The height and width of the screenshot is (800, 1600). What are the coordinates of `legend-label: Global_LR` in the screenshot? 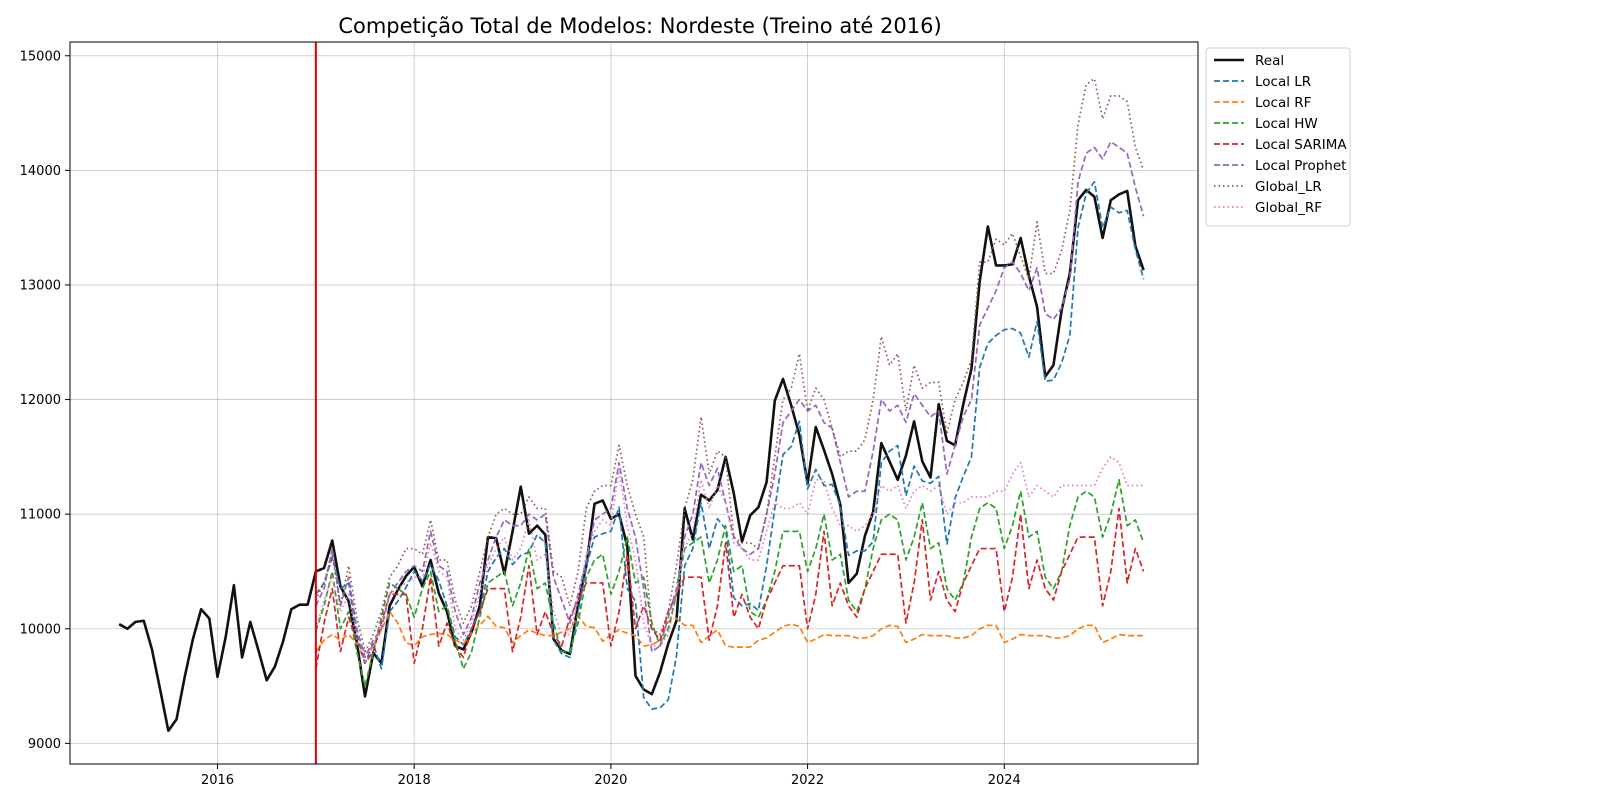 It's located at (1288, 187).